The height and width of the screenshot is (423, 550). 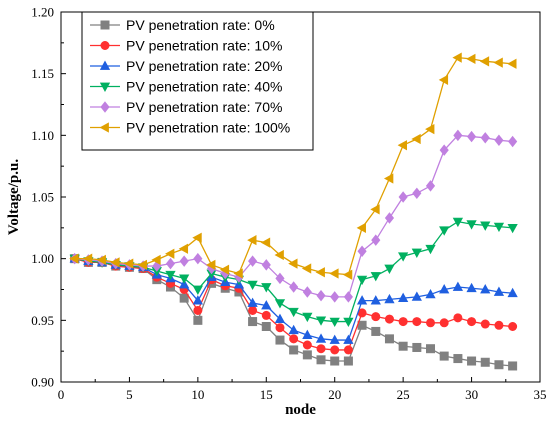 I want to click on y-tick-label: 1.05, so click(x=42, y=197).